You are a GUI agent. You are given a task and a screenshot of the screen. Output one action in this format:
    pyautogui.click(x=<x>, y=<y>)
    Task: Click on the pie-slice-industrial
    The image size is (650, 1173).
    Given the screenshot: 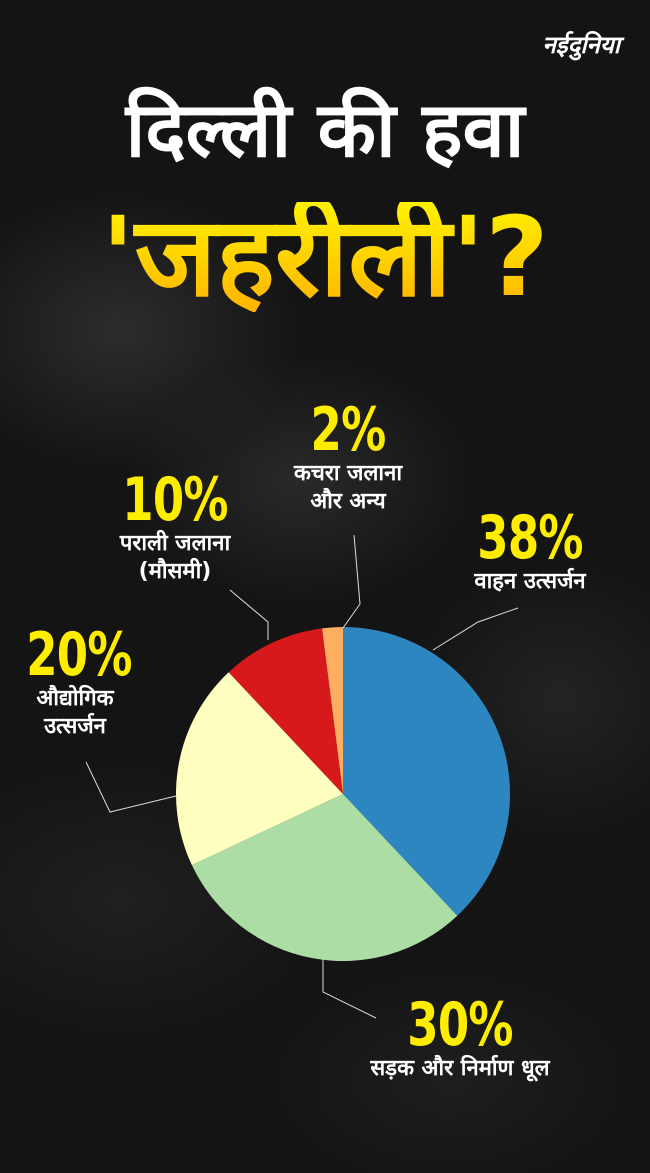 What is the action you would take?
    pyautogui.click(x=259, y=769)
    